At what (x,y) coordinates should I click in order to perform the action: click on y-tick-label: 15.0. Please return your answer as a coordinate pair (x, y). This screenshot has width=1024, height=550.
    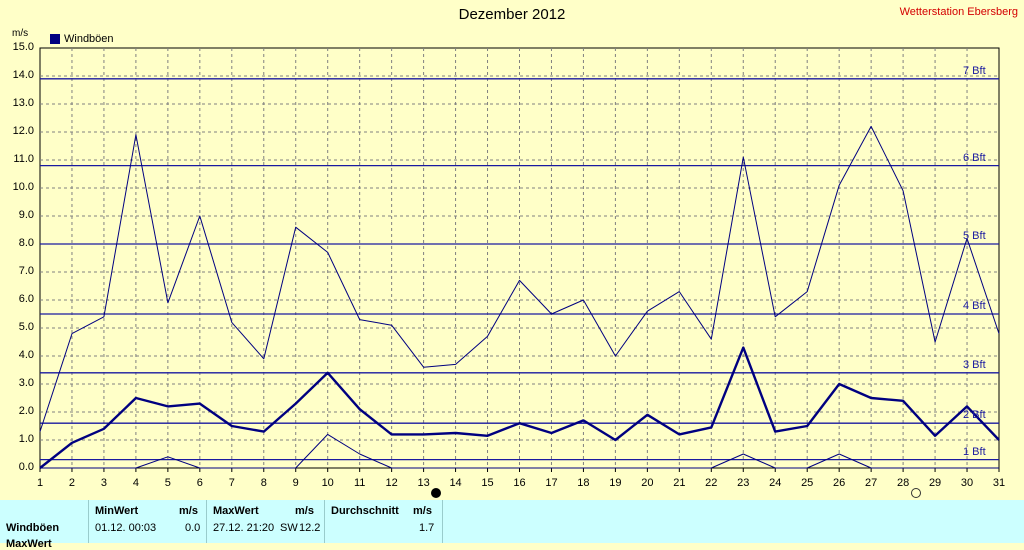
    Looking at the image, I should click on (23, 47).